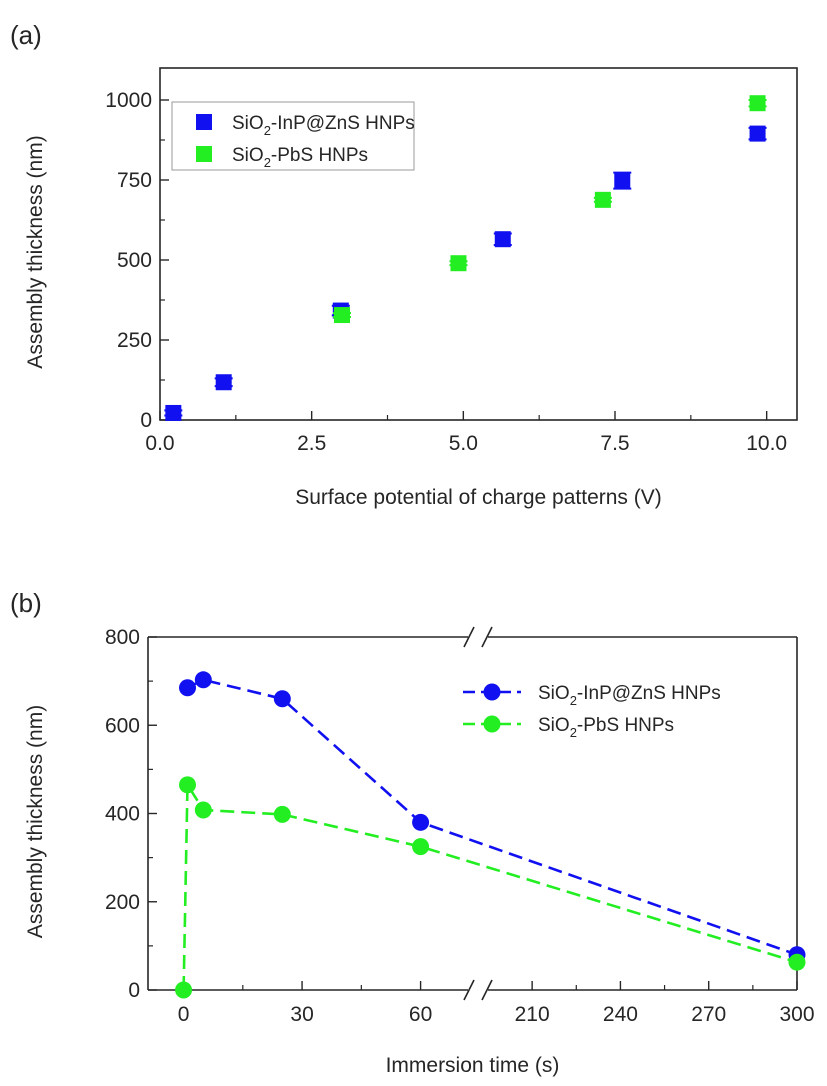 Image resolution: width=827 pixels, height=1086 pixels. Describe the element at coordinates (122, 902) in the screenshot. I see `y-tick-label-b: 200` at that location.